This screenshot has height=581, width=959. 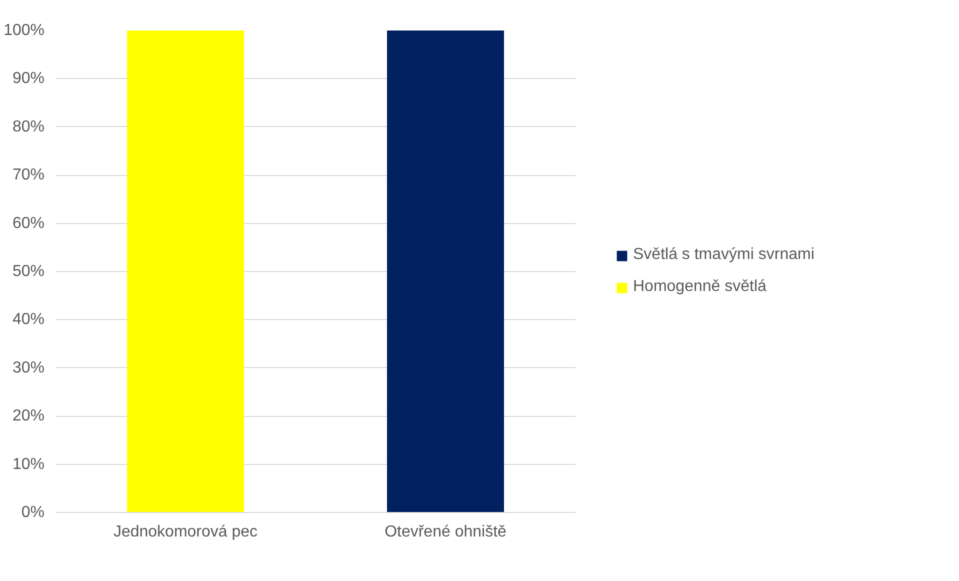 I want to click on x-tick-label: Otevřené ohniště, so click(x=445, y=532).